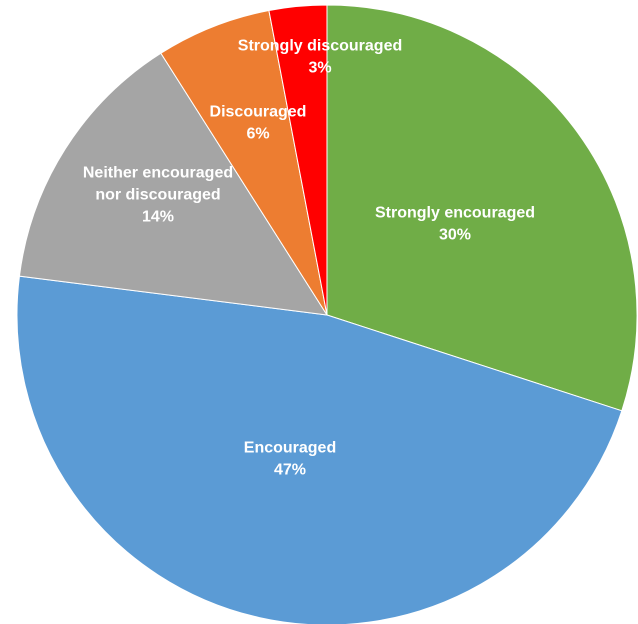 This screenshot has height=624, width=638. What do you see at coordinates (320, 57) in the screenshot?
I see `pie-label-4: Strongly discouraged 3%` at bounding box center [320, 57].